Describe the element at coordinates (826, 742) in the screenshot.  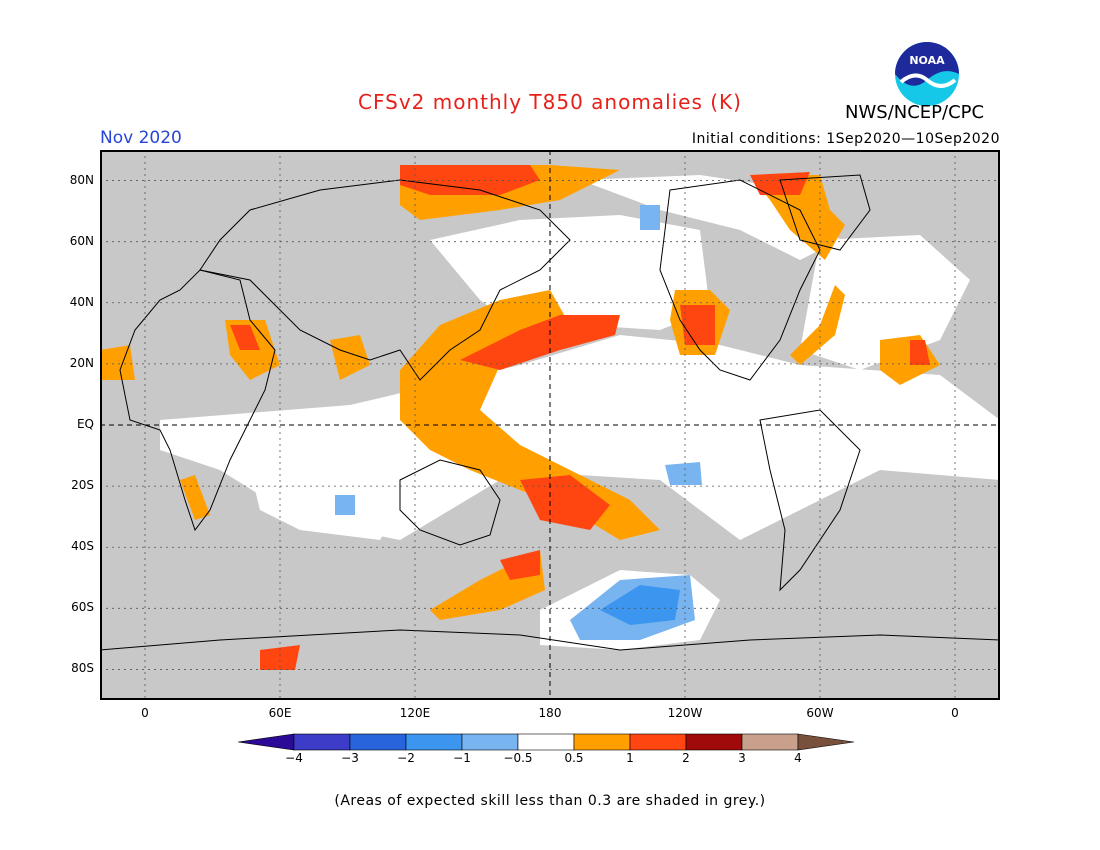
I see `colorbar-arrow-high` at that location.